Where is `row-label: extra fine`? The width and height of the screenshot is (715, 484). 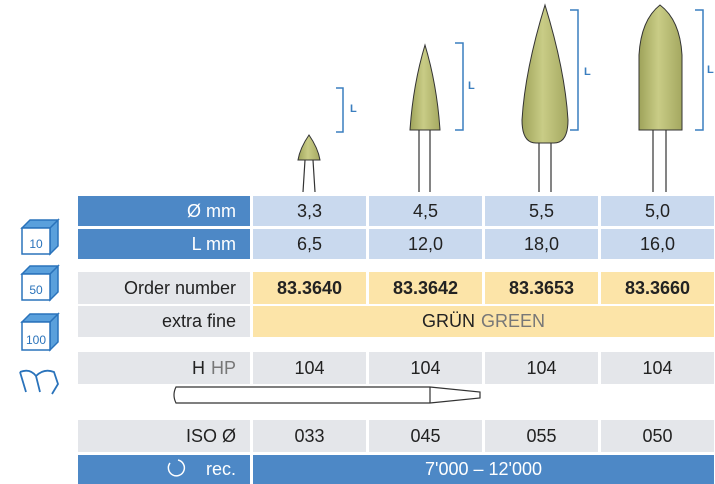
row-label: extra fine is located at coordinates (164, 321).